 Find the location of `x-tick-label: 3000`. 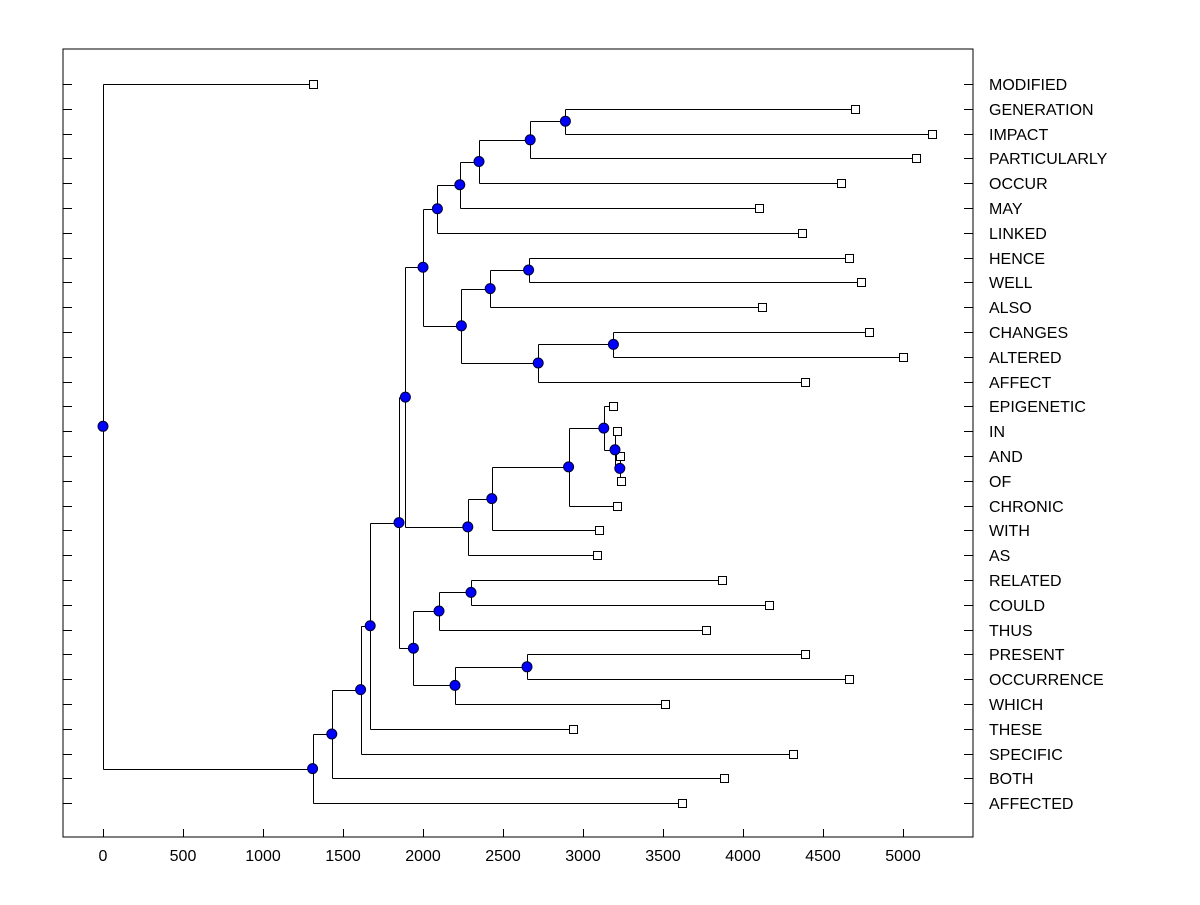

x-tick-label: 3000 is located at coordinates (583, 856).